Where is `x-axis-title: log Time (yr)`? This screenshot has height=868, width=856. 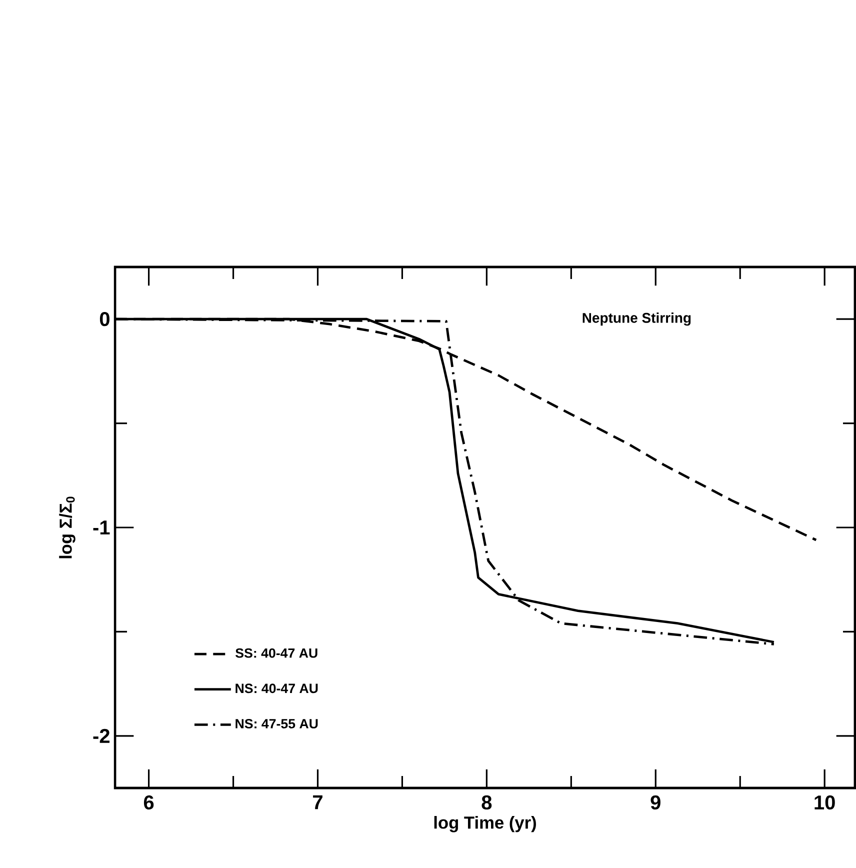
x-axis-title: log Time (yr) is located at coordinates (485, 824).